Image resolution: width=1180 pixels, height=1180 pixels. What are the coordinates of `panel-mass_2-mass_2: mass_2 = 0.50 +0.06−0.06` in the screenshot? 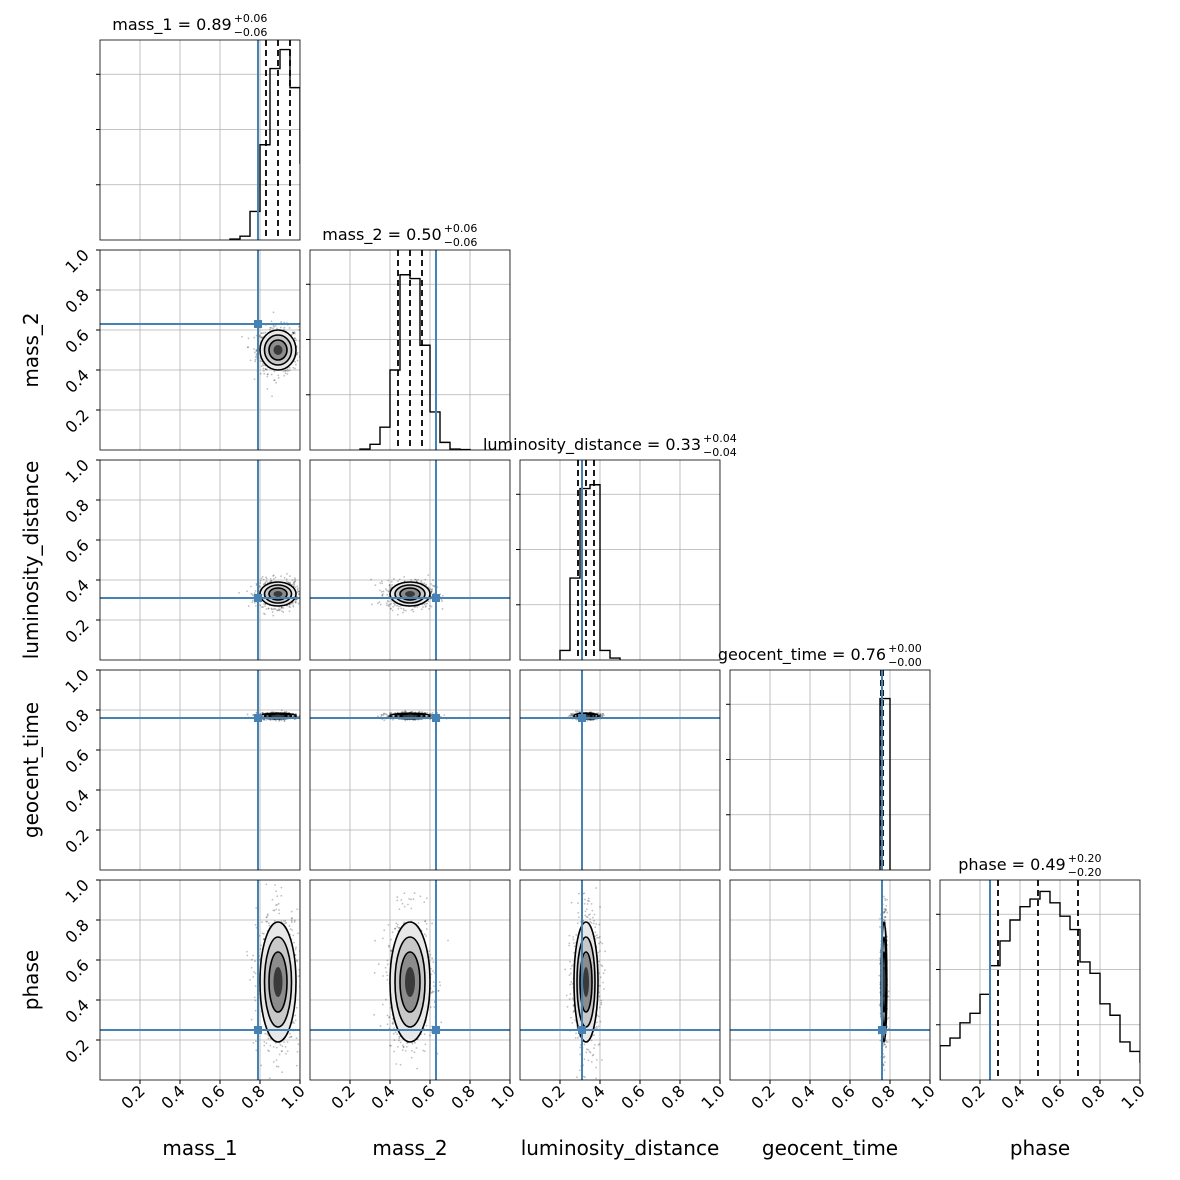 It's located at (408, 336).